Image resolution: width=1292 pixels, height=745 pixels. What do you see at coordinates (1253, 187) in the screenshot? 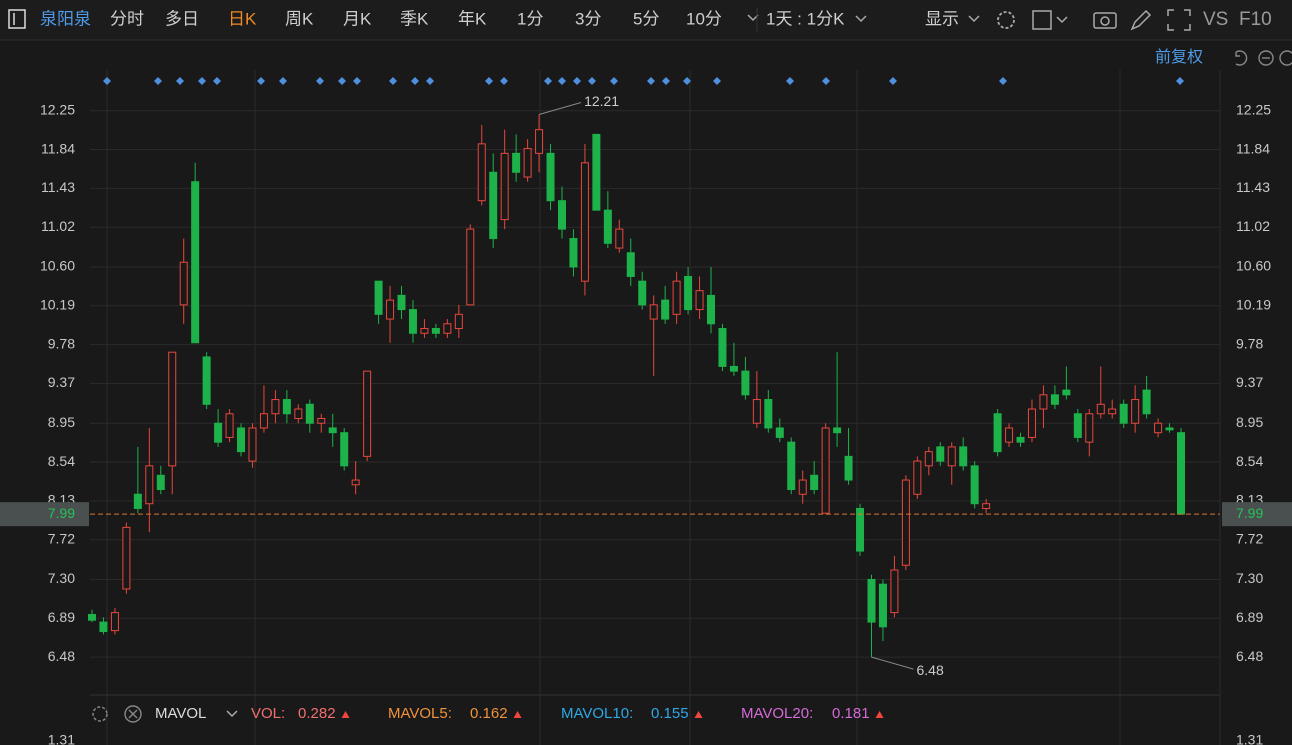
I see `y-tick-label-right: 11.43` at bounding box center [1253, 187].